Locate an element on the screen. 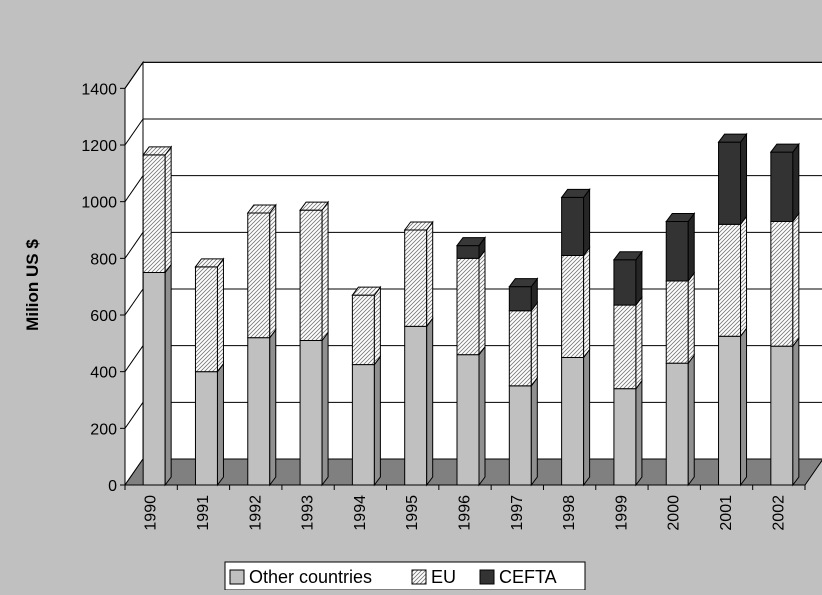  x-tick-label: 2000 is located at coordinates (674, 513).